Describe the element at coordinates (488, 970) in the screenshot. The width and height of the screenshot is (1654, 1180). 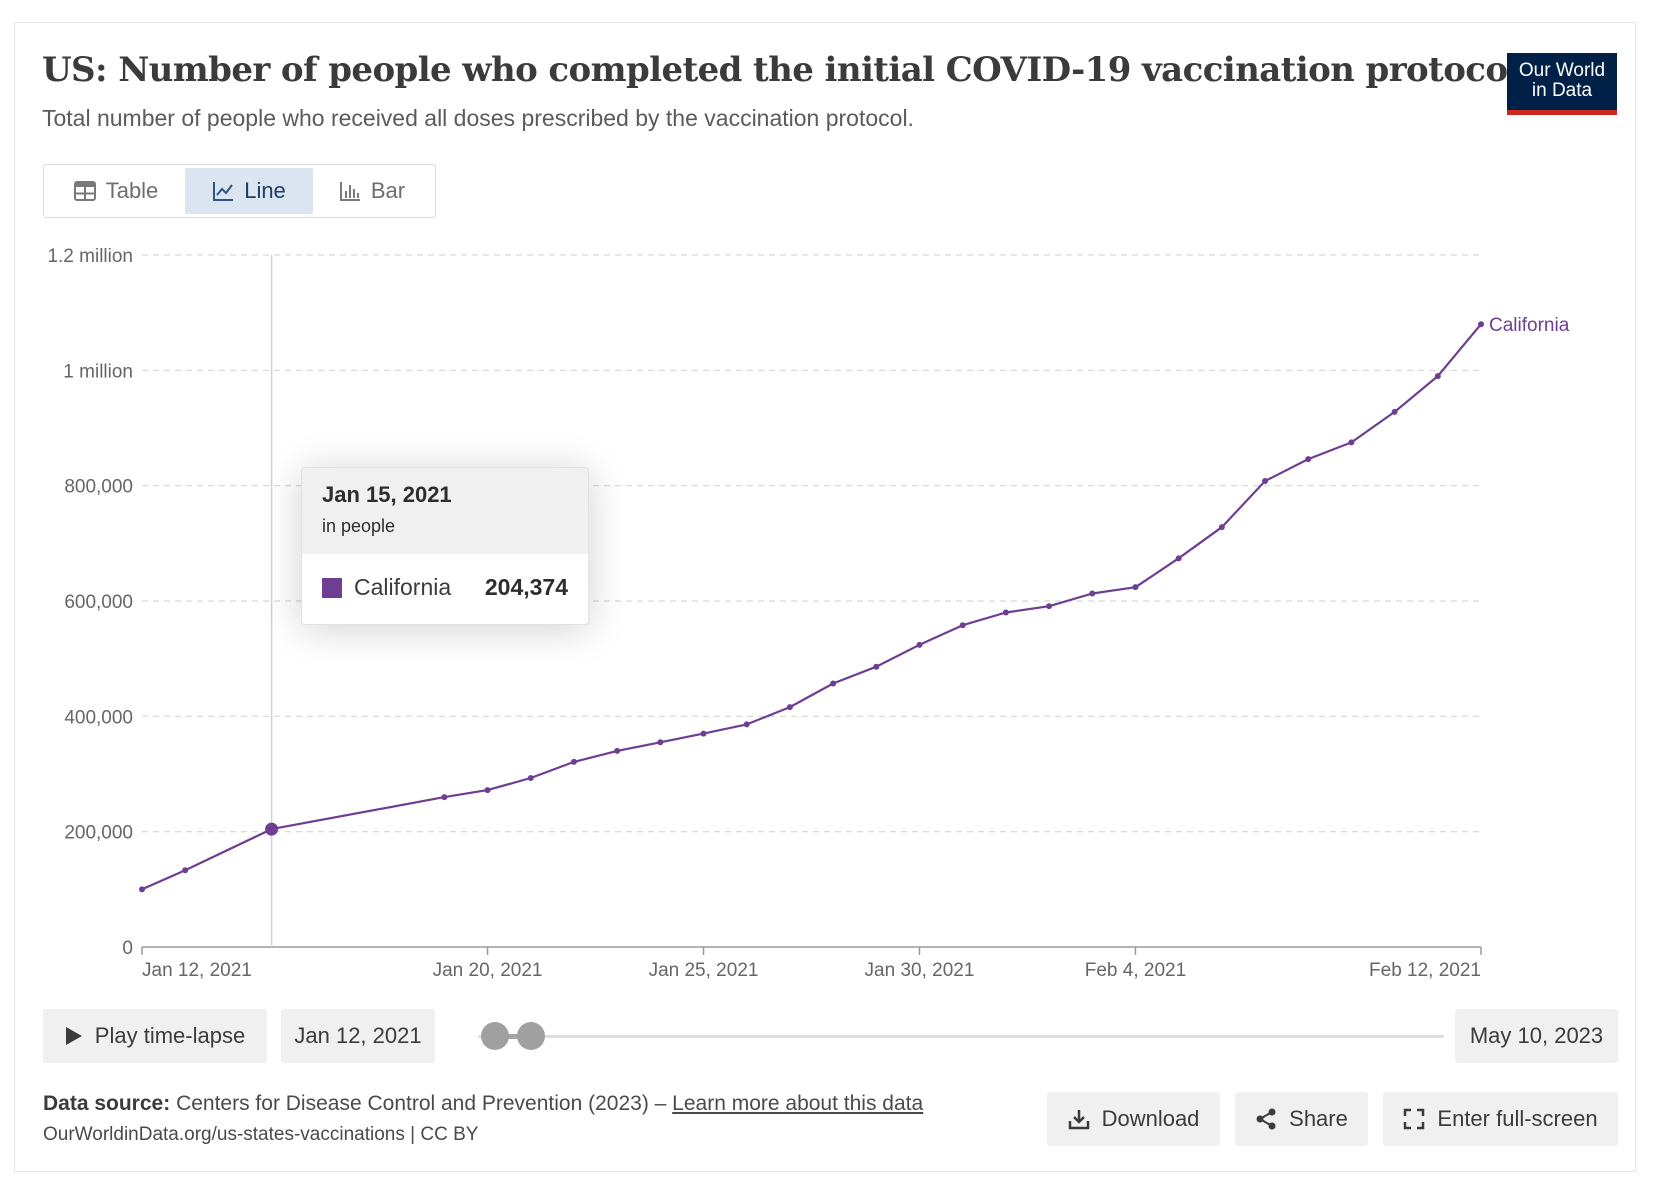
I see `x-tick-label: Jan 20, 2021` at that location.